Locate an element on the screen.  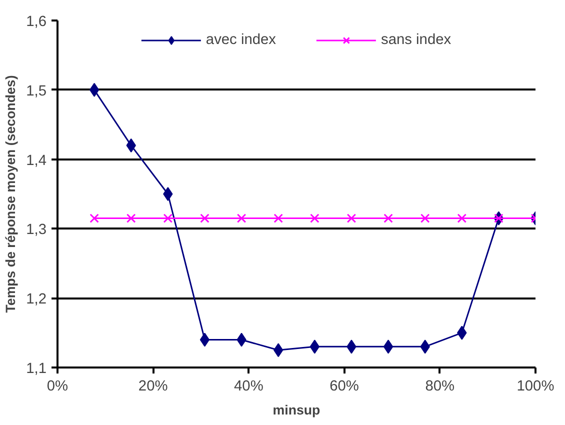
x-tick-label: 20% is located at coordinates (153, 386).